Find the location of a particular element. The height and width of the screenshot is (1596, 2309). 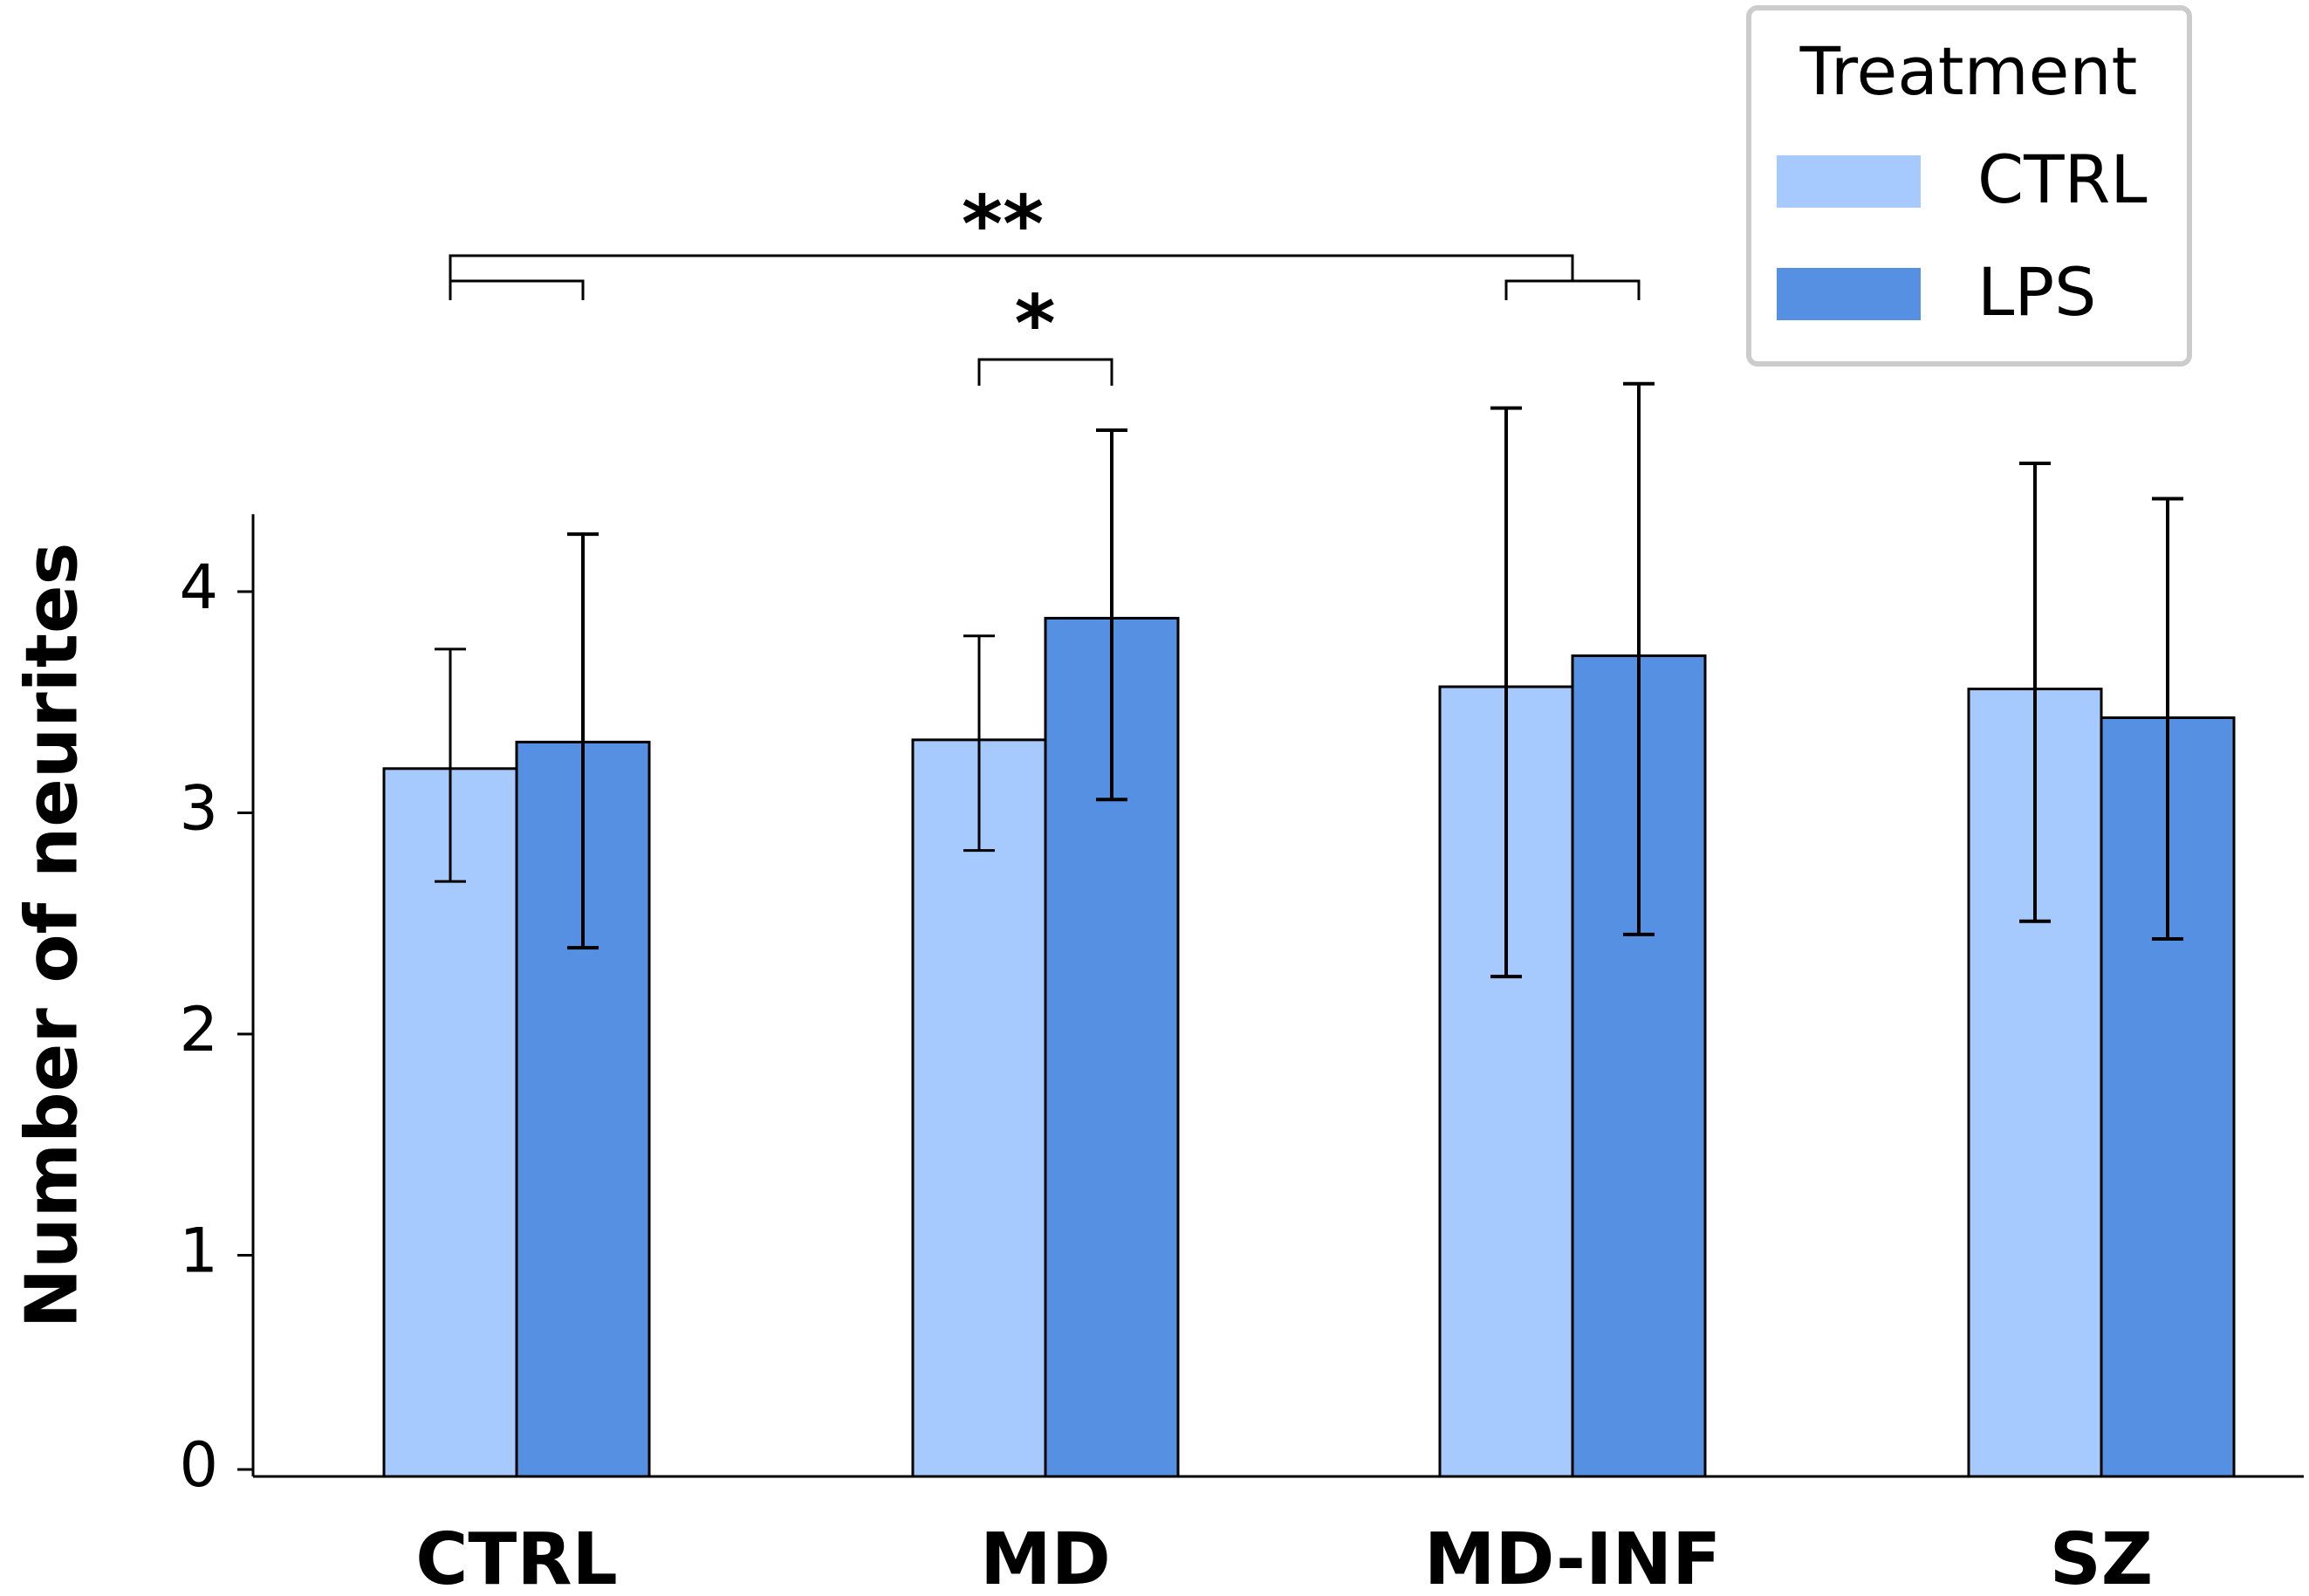

bar-ctrl-ctrl is located at coordinates (450, 1122).